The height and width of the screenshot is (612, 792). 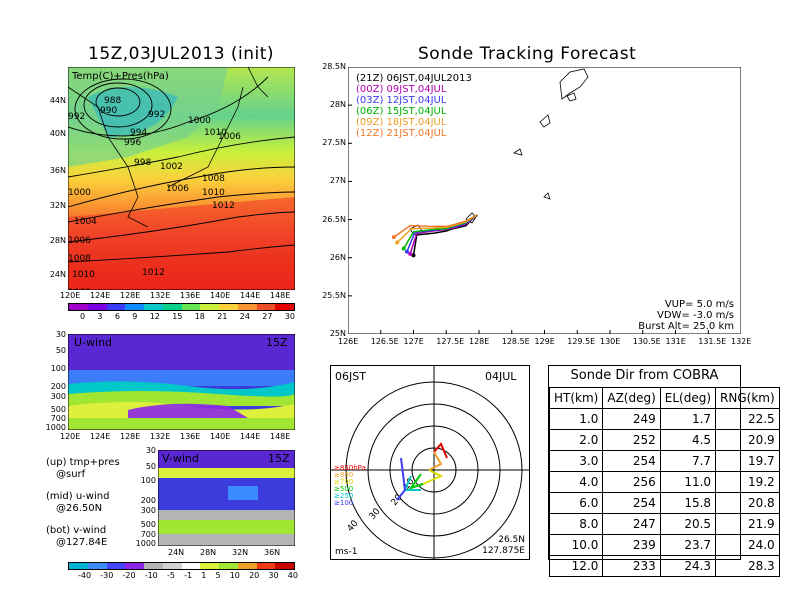 What do you see at coordinates (267, 316) in the screenshot?
I see `colorbar-label: 27` at bounding box center [267, 316].